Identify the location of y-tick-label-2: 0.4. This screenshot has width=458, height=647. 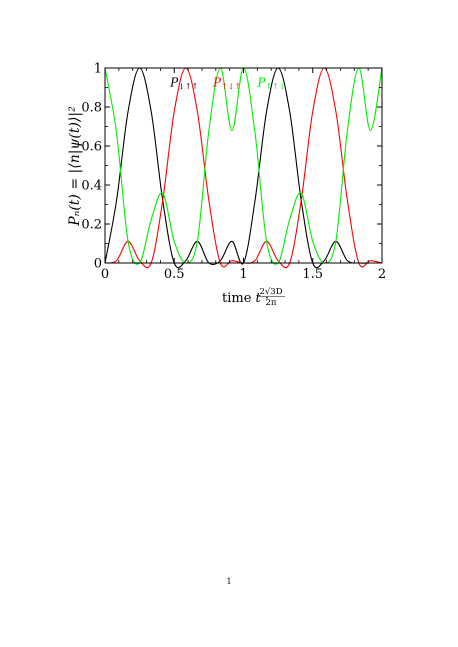
(91, 186).